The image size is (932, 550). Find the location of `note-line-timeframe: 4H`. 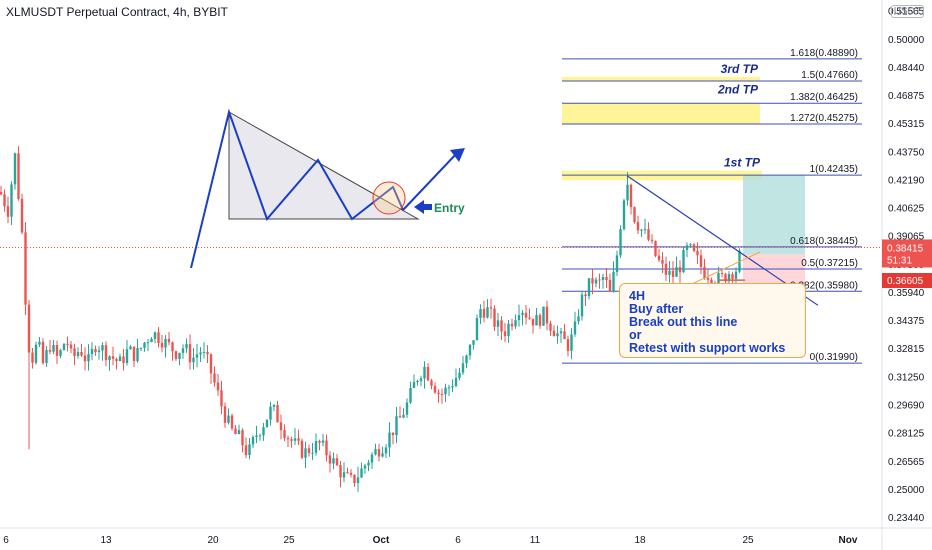

note-line-timeframe: 4H is located at coordinates (637, 296).